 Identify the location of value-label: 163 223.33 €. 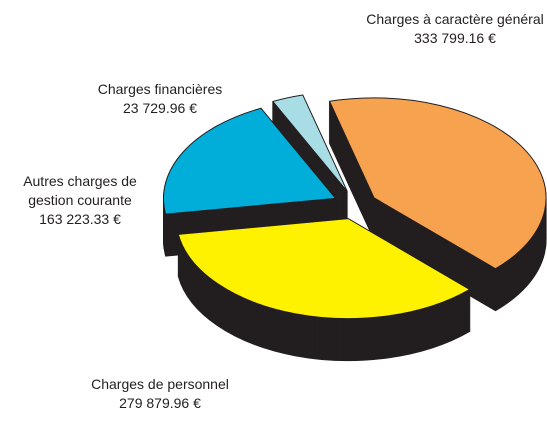
(80, 219).